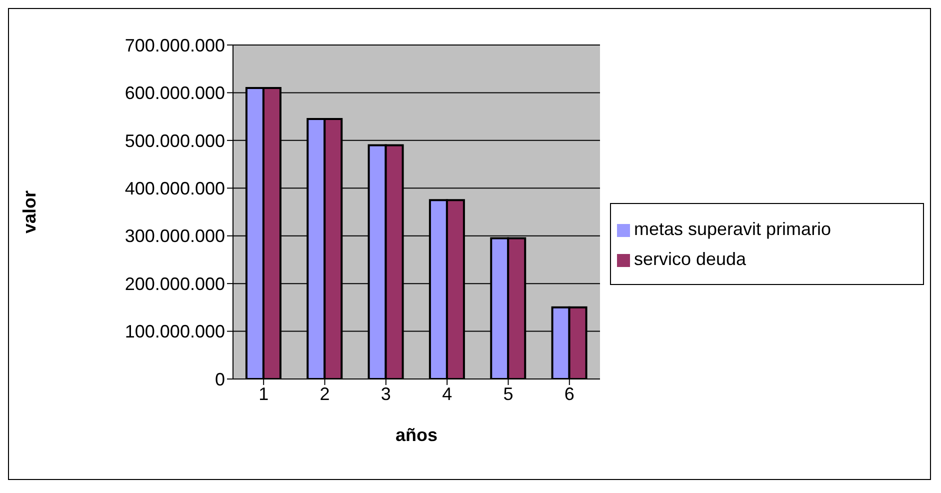 The image size is (941, 493). Describe the element at coordinates (508, 394) in the screenshot. I see `x-tick-label: 5` at that location.